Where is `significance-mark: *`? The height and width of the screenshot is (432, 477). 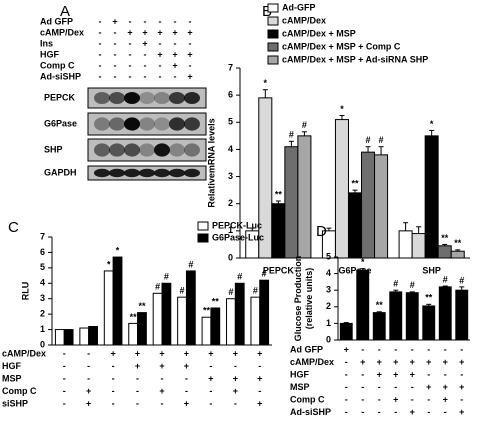 significance-mark: * is located at coordinates (109, 264).